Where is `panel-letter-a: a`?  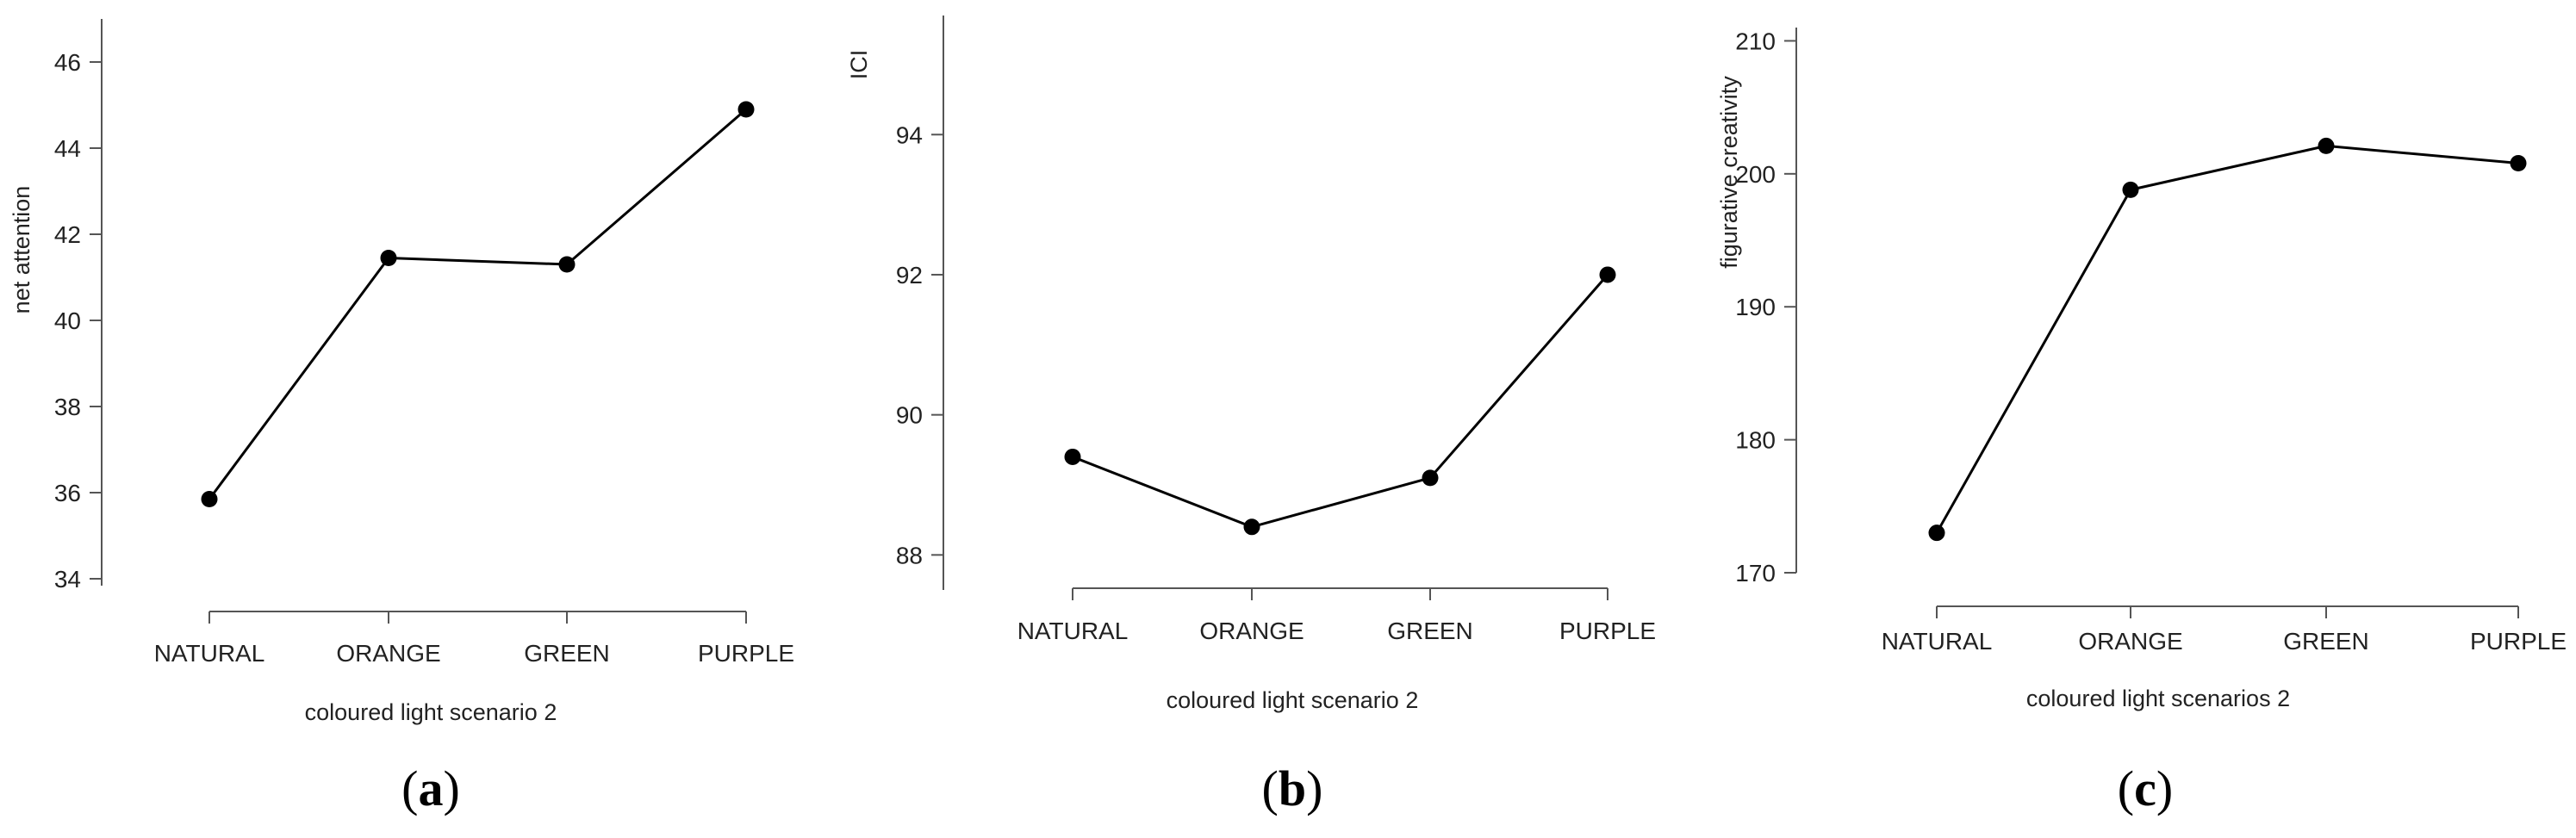 panel-letter-a: a is located at coordinates (432, 788).